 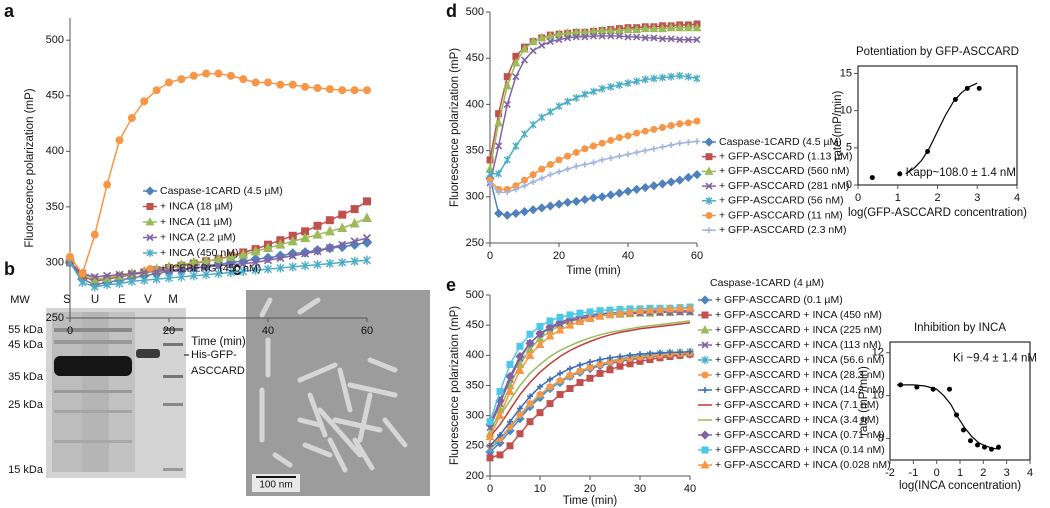 What do you see at coordinates (55, 207) in the screenshot?
I see `y-tick-label: 350` at bounding box center [55, 207].